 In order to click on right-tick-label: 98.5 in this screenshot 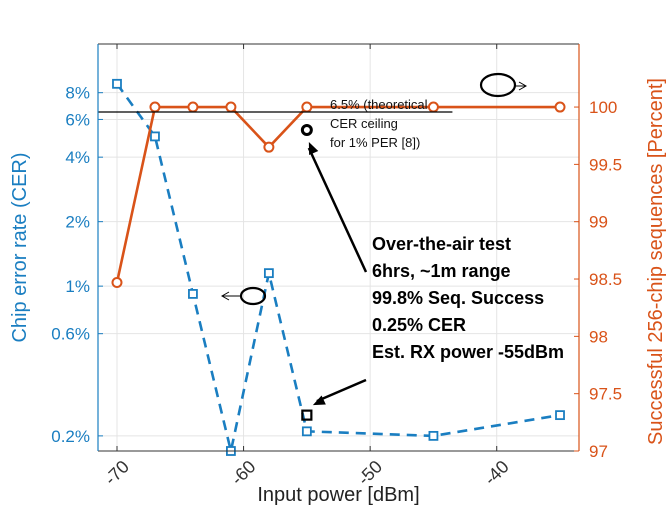, I will do `click(605, 279)`.